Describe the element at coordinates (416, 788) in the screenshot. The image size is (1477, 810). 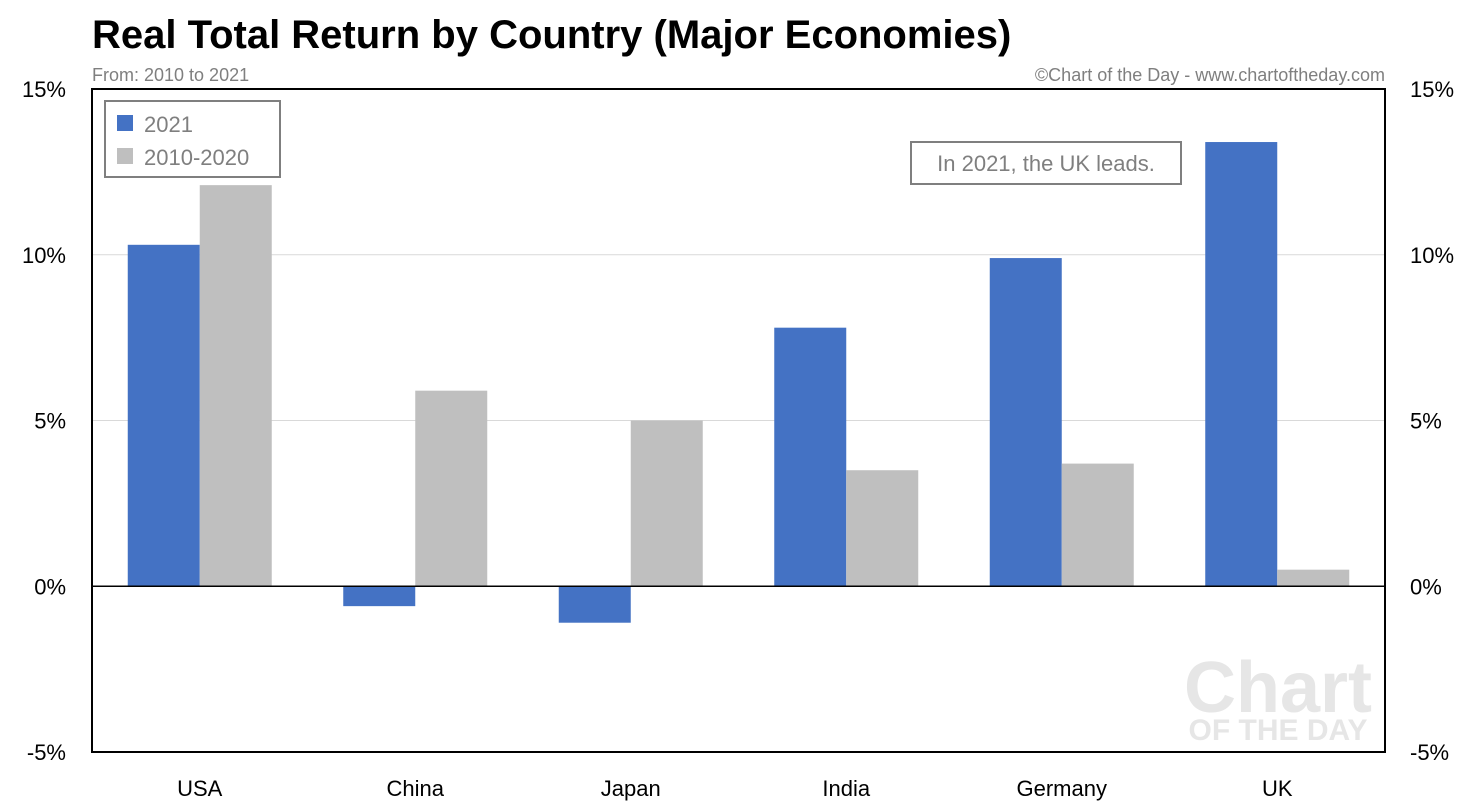
I see `x-tick-label-china: China` at that location.